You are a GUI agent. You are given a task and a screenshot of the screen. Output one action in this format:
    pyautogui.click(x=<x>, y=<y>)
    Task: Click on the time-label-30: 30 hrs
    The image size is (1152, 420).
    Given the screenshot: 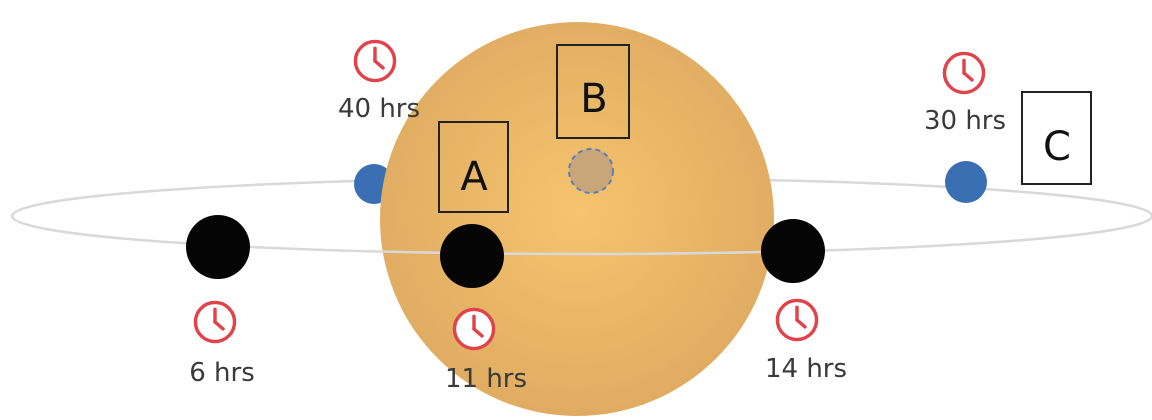 What is the action you would take?
    pyautogui.click(x=965, y=121)
    